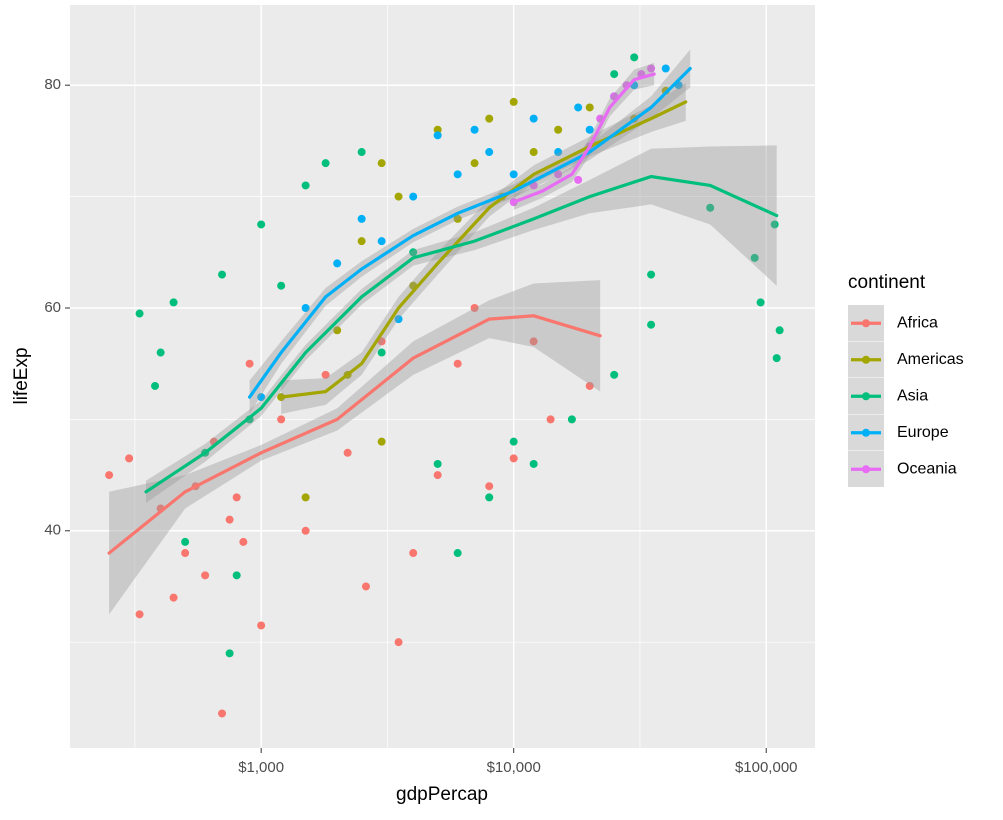 This screenshot has height=820, width=1003. I want to click on confidence-band, so click(584, 136).